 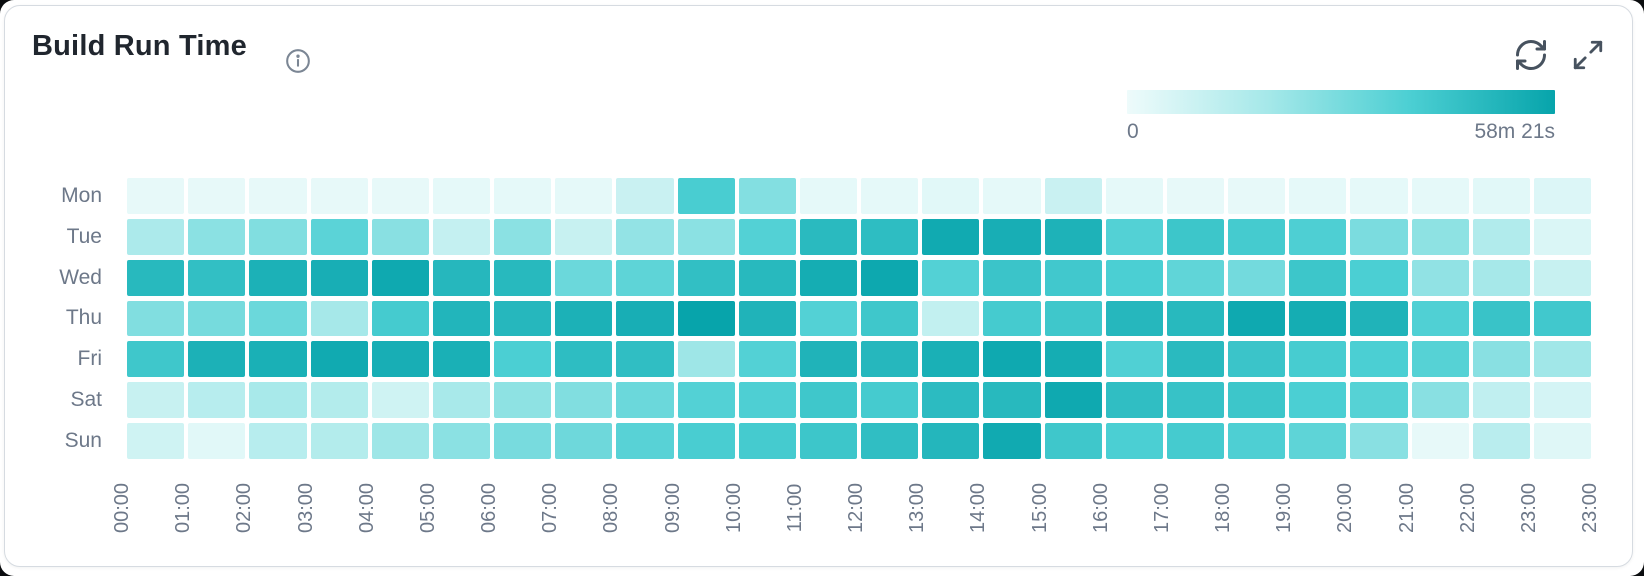 What do you see at coordinates (1589, 55) in the screenshot?
I see `expand-button` at bounding box center [1589, 55].